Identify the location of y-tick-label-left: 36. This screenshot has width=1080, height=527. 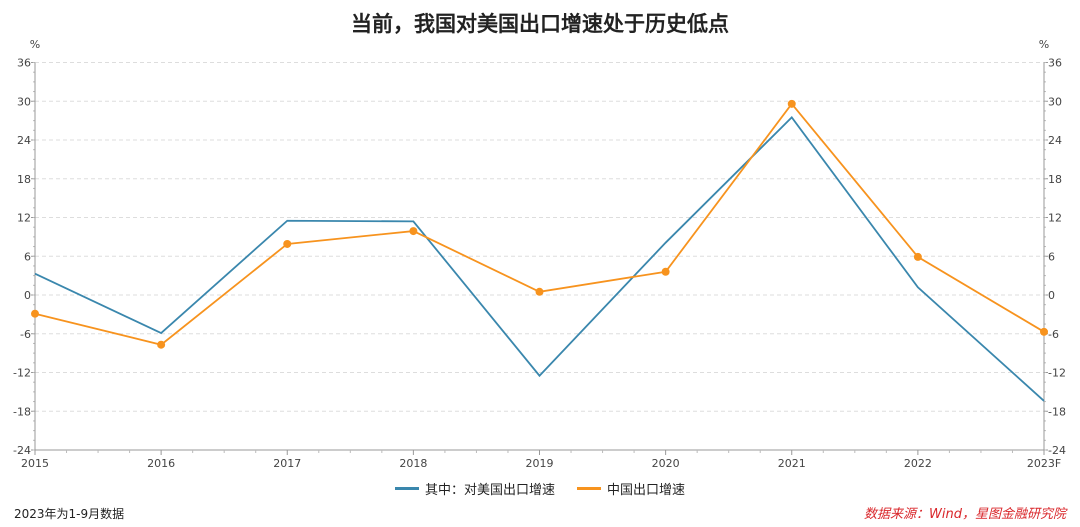
(24, 63).